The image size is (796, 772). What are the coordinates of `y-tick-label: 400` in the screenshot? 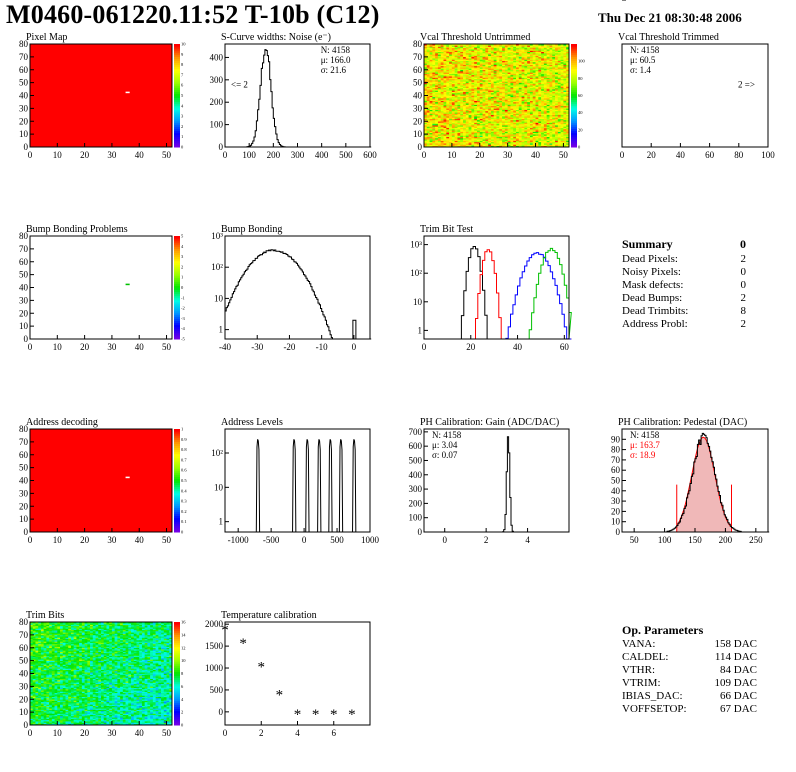 It's located at (416, 475).